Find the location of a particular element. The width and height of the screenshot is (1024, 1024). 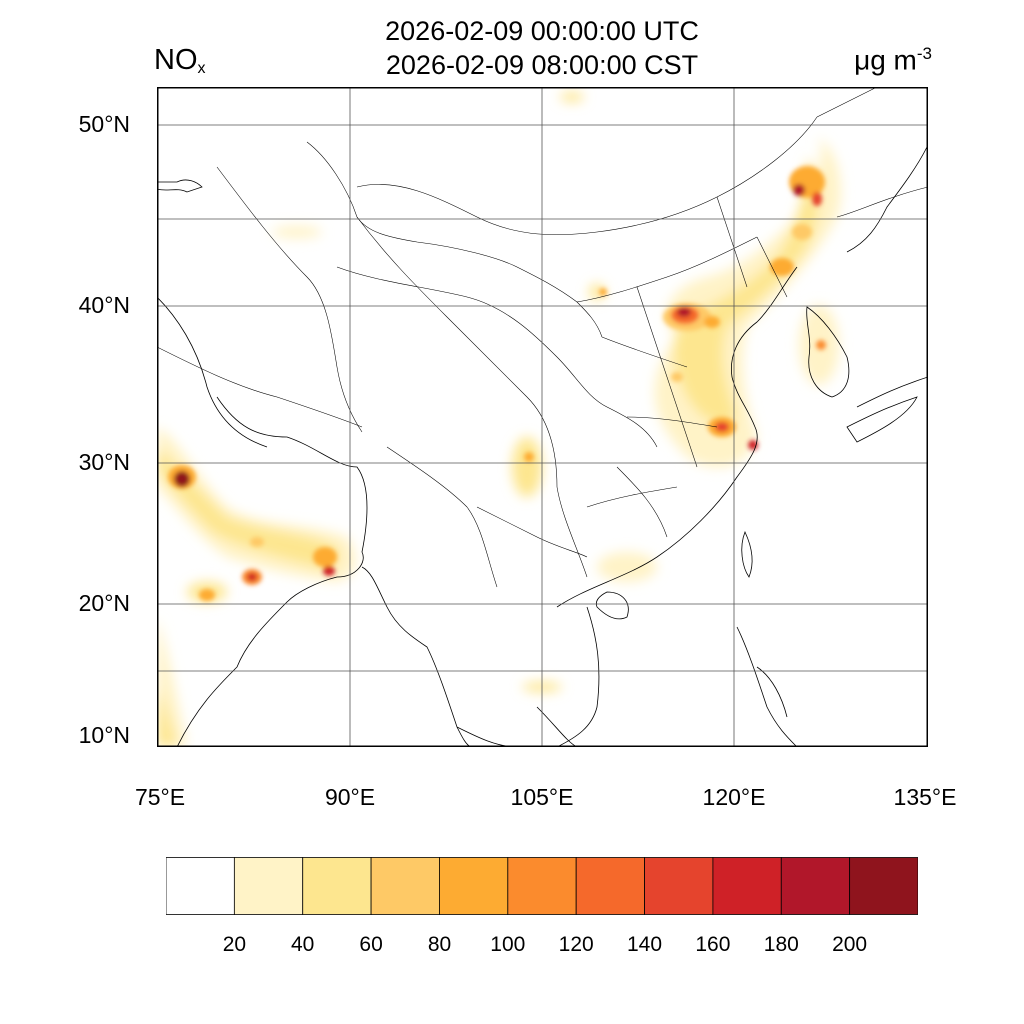

species-label: NOx is located at coordinates (180, 61).